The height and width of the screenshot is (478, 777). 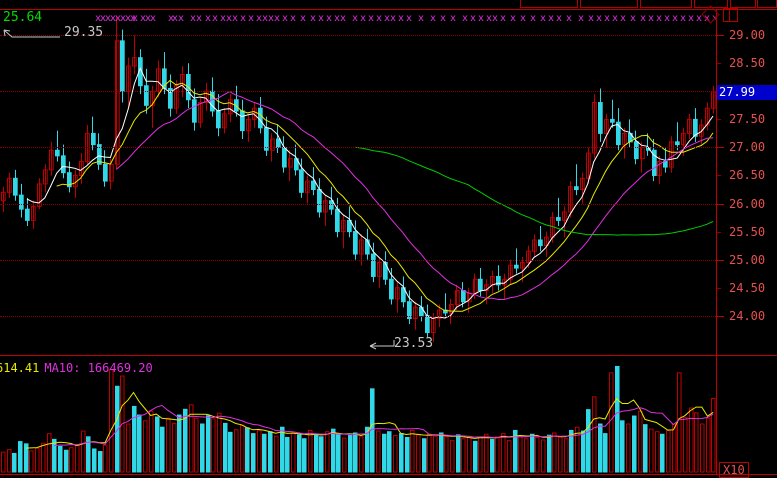 What do you see at coordinates (369, 420) in the screenshot?
I see `volume-ma5-line` at bounding box center [369, 420].